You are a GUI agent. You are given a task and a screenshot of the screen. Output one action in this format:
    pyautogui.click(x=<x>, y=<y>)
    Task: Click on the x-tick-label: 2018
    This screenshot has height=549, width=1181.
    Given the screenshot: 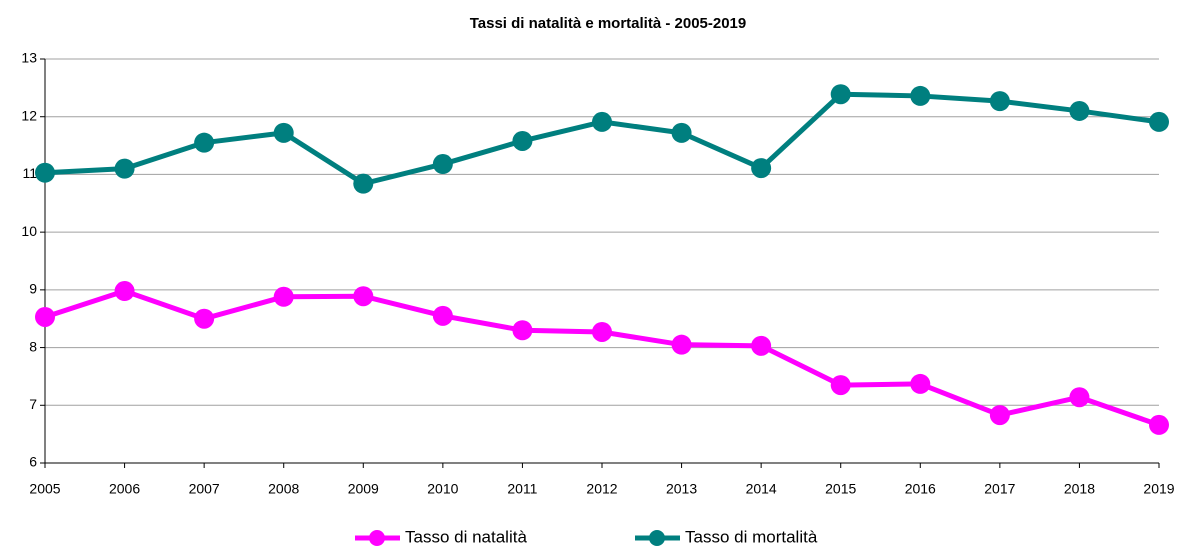 What is the action you would take?
    pyautogui.click(x=1079, y=489)
    